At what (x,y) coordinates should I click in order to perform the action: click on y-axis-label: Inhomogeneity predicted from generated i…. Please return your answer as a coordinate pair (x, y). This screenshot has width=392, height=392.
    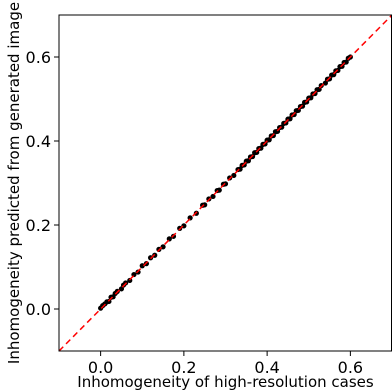
    Looking at the image, I should click on (14, 183).